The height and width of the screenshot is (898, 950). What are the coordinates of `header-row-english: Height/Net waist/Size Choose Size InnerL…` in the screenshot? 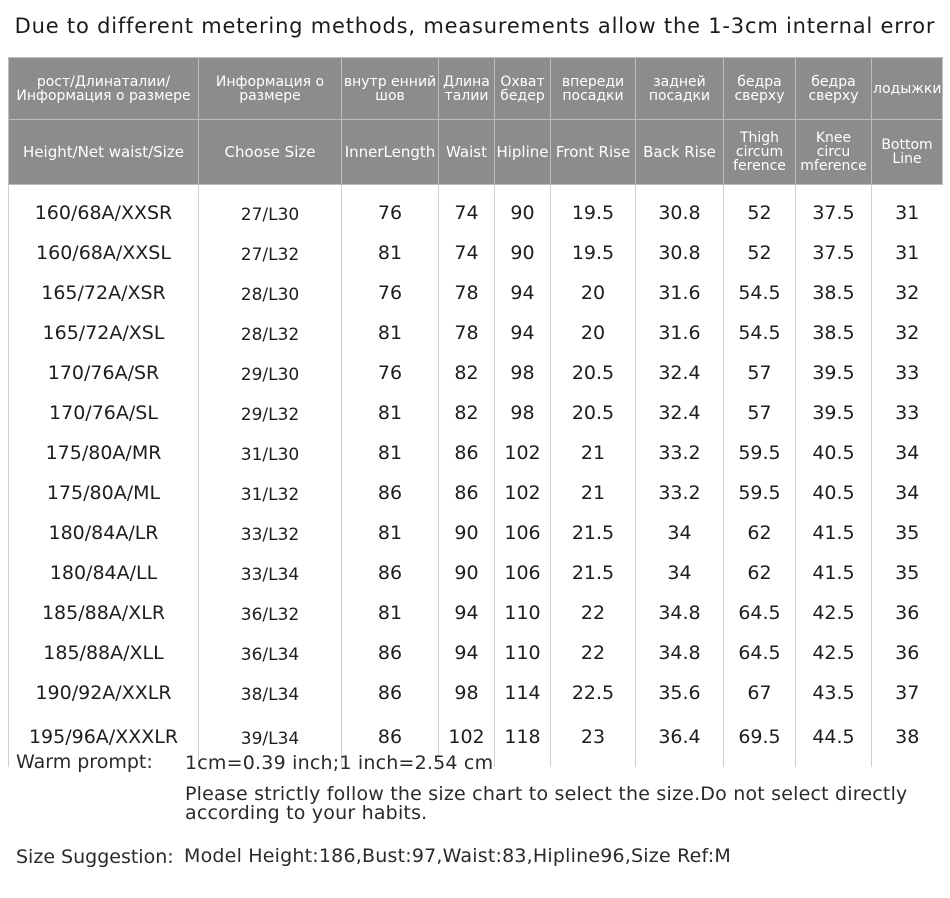 It's located at (475, 152).